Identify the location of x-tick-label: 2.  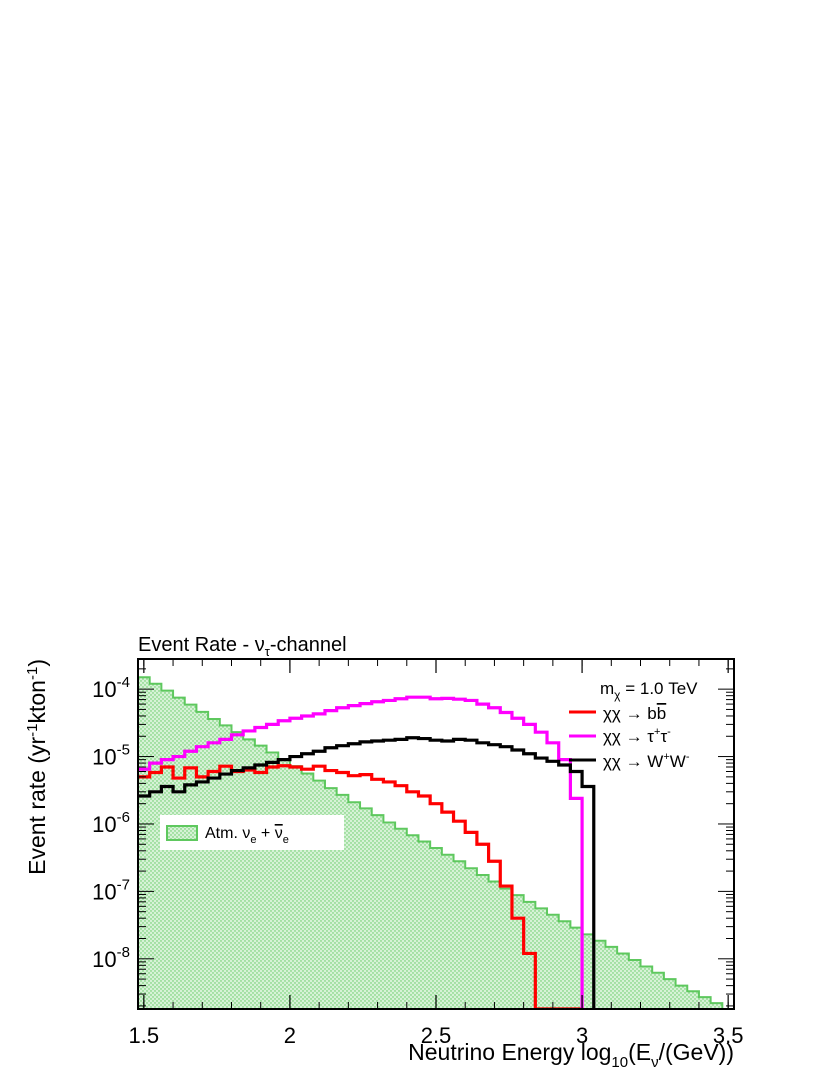
(290, 1035).